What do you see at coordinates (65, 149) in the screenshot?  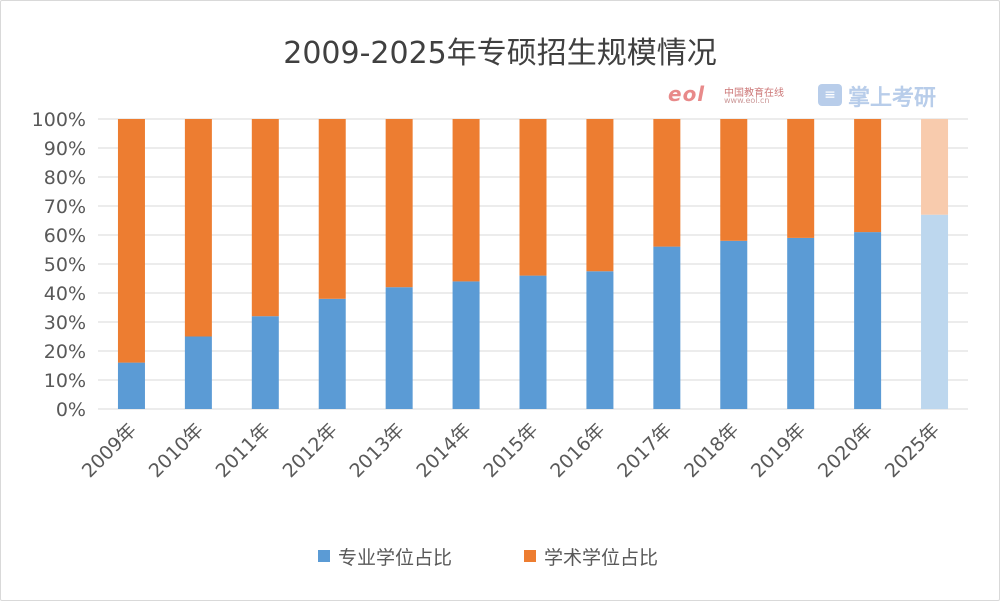 I see `y-tick-label: 90%` at bounding box center [65, 149].